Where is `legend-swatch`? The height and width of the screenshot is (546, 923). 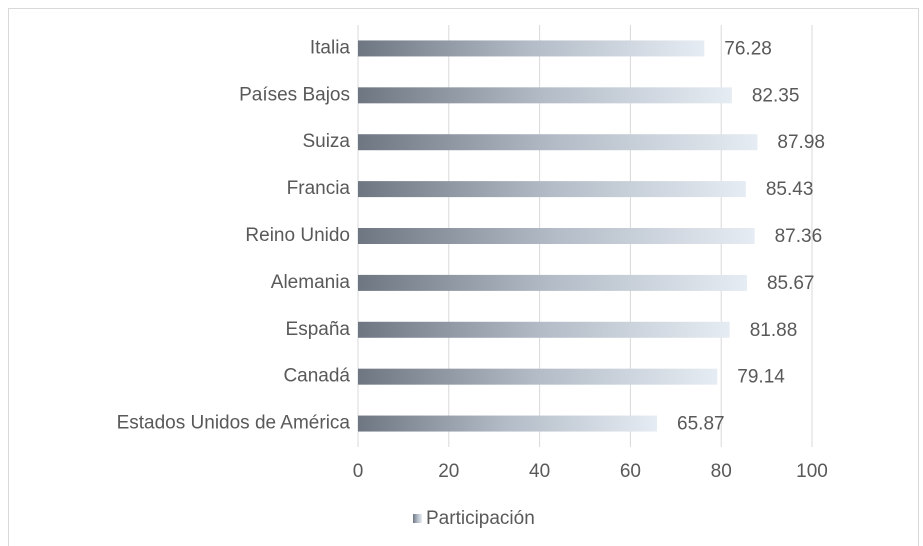 legend-swatch is located at coordinates (417, 518).